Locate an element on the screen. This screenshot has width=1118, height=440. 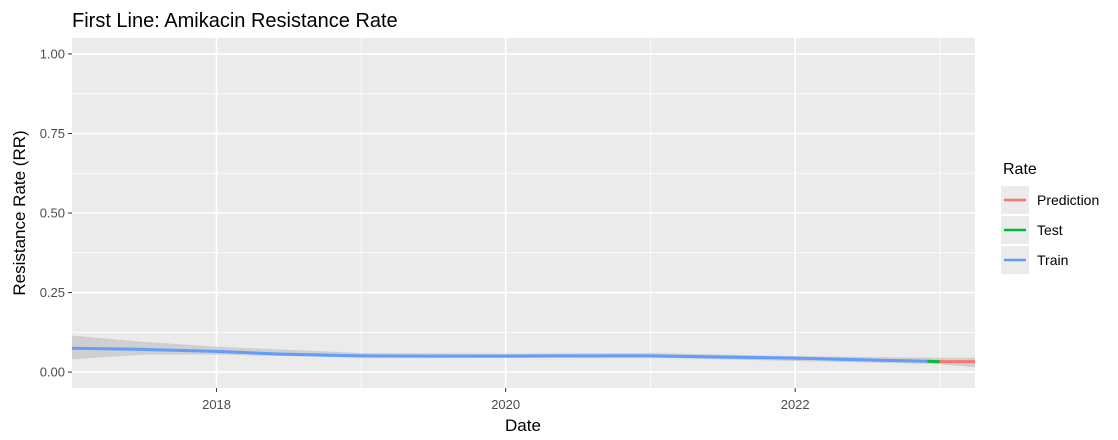
legend-label: Train is located at coordinates (1052, 260).